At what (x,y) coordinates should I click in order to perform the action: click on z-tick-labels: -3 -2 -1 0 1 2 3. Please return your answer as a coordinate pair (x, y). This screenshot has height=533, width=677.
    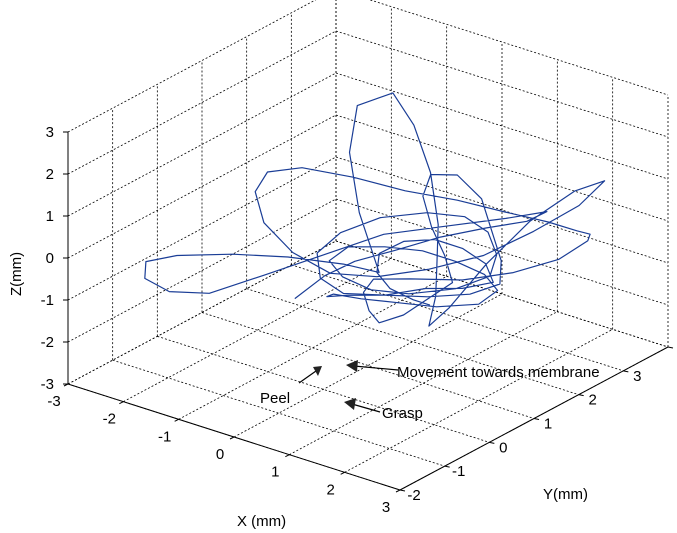
    Looking at the image, I should click on (47, 258).